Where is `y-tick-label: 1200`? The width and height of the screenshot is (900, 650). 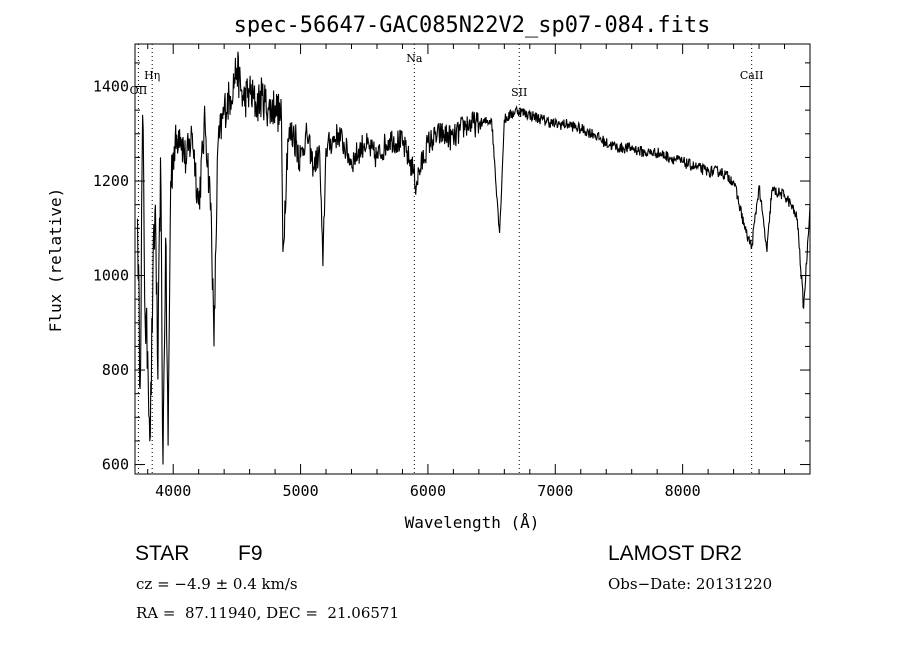 y-tick-label: 1200 is located at coordinates (111, 181).